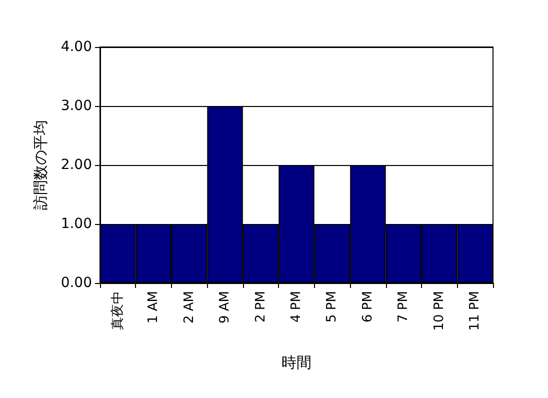 This screenshot has width=548, height=398. I want to click on y-tick-label: 0.00, so click(76, 283).